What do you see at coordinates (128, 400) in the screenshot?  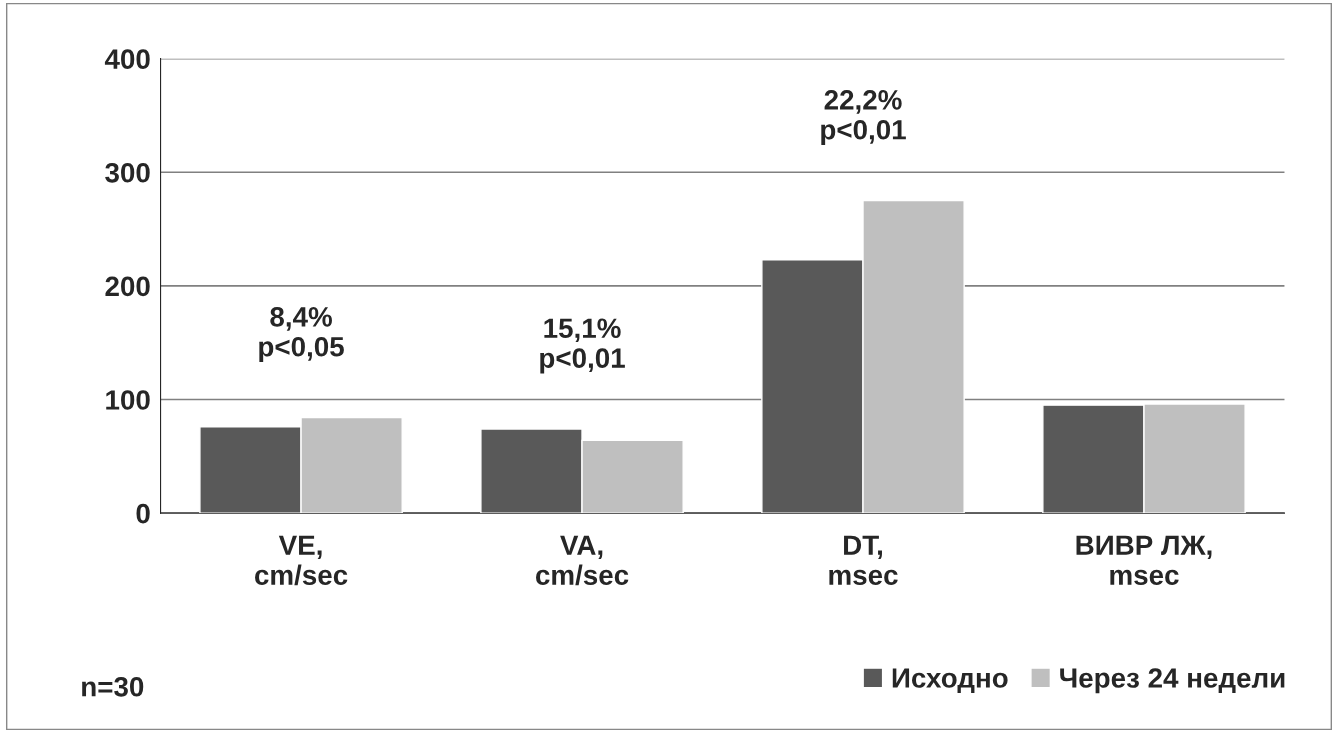 I see `y-tick-label: 100` at bounding box center [128, 400].